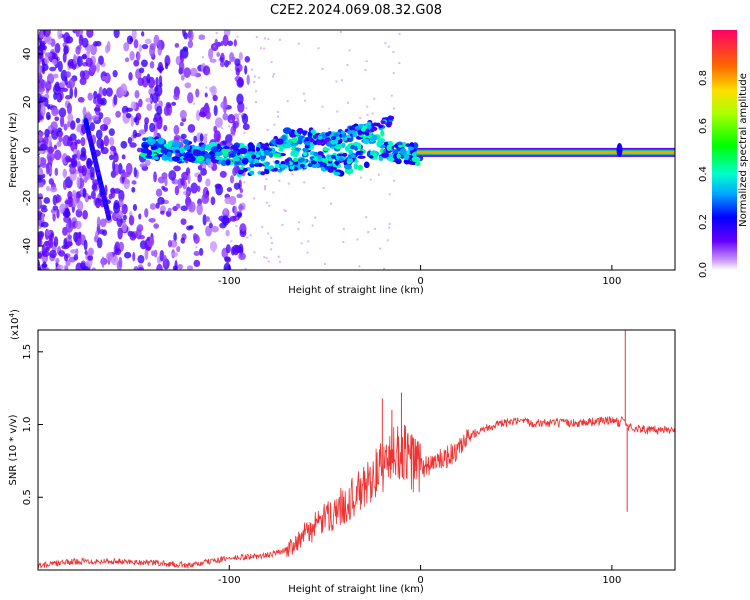 The width and height of the screenshot is (750, 600). What do you see at coordinates (611, 281) in the screenshot?
I see `spectrogram-x-tick-label: 100` at bounding box center [611, 281].